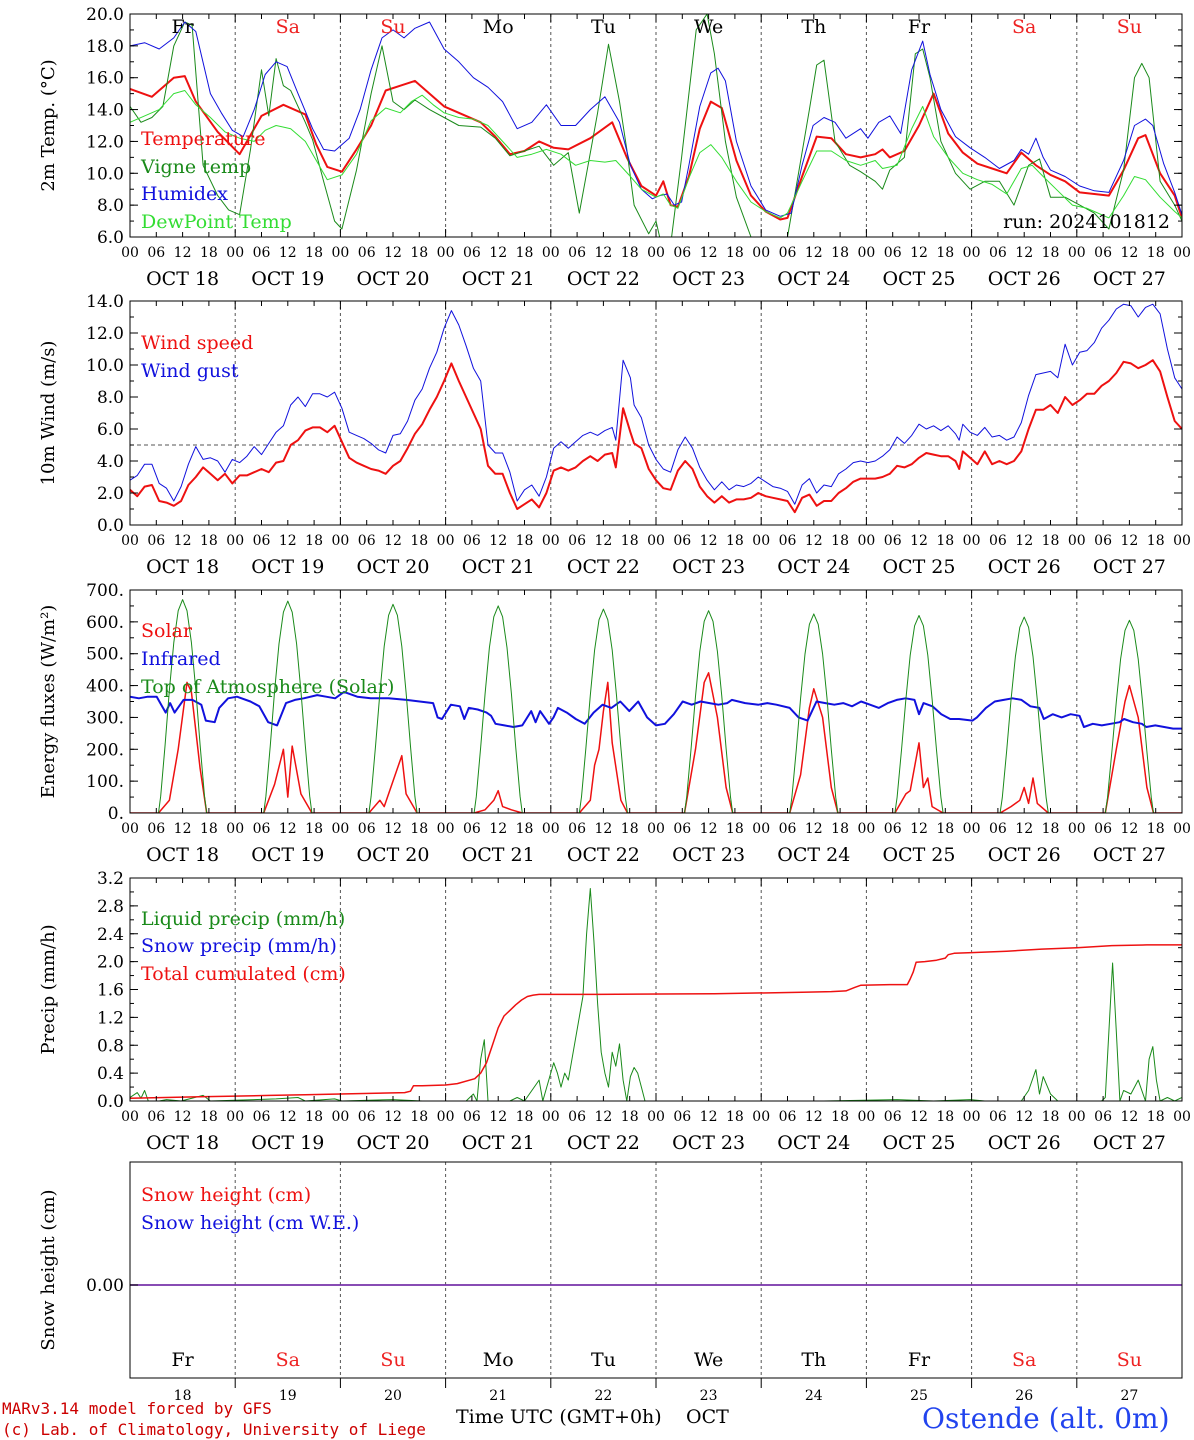  What do you see at coordinates (48, 1269) in the screenshot?
I see `y-axis-label: Snow height (cm)` at bounding box center [48, 1269].